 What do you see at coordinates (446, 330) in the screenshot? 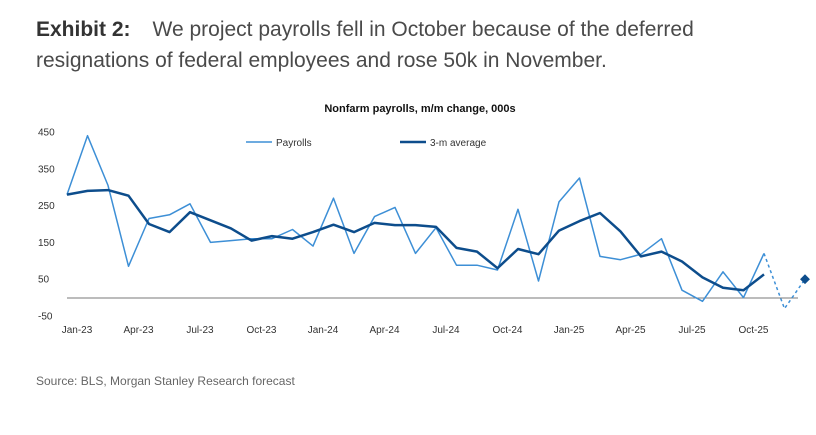
I see `x-tick-label: Jul-24` at bounding box center [446, 330].